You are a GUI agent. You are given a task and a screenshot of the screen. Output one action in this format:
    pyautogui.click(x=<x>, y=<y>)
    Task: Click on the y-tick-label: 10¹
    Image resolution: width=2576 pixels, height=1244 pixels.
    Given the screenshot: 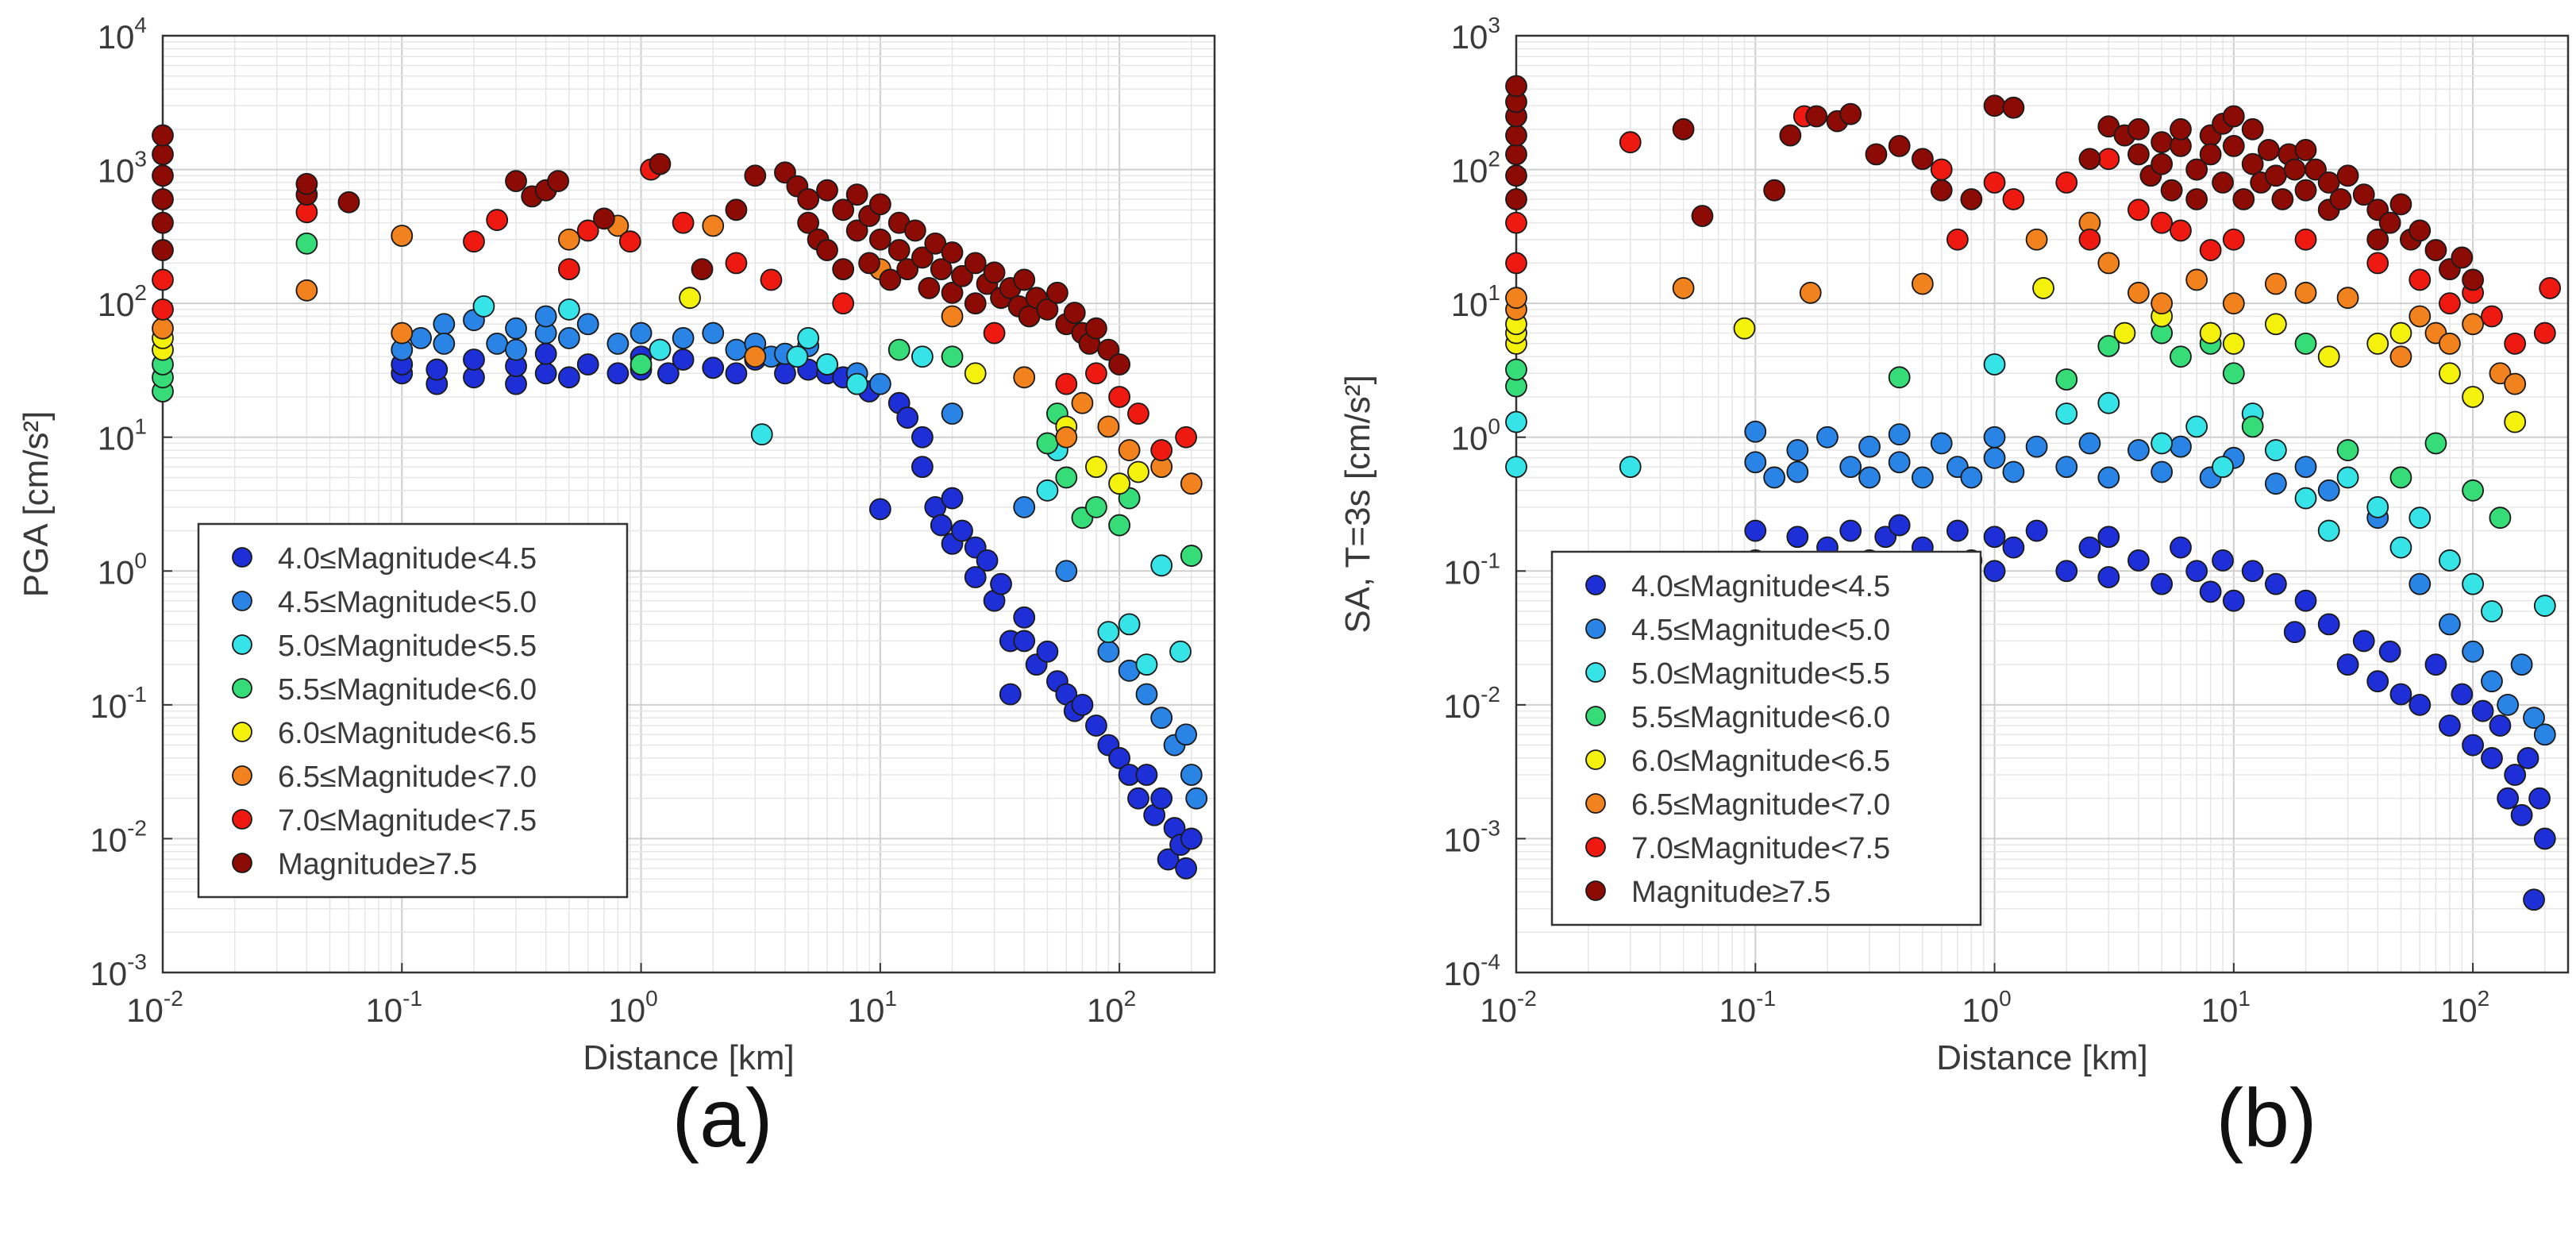 What is the action you would take?
    pyautogui.click(x=122, y=435)
    